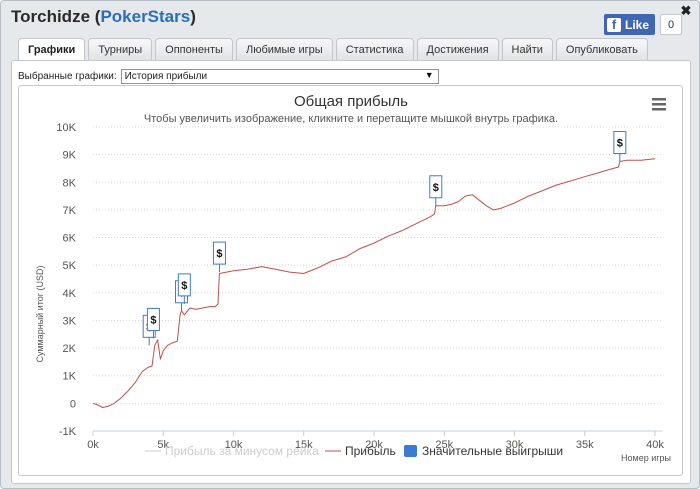  What do you see at coordinates (585, 445) in the screenshot?
I see `x-tick-label: 35k` at bounding box center [585, 445].